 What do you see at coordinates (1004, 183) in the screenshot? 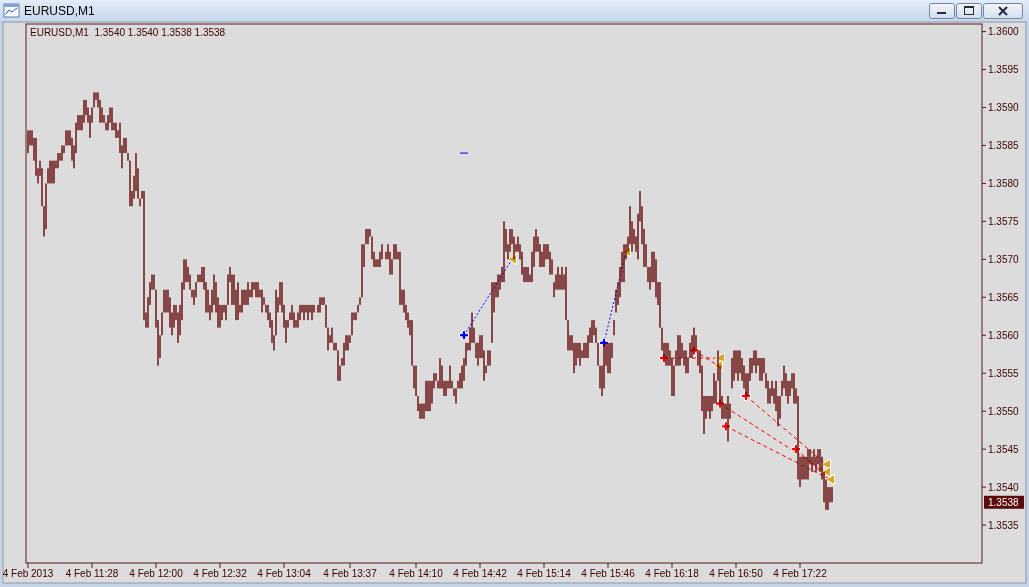
I see `y-tick-label: 1.3580` at bounding box center [1004, 183].